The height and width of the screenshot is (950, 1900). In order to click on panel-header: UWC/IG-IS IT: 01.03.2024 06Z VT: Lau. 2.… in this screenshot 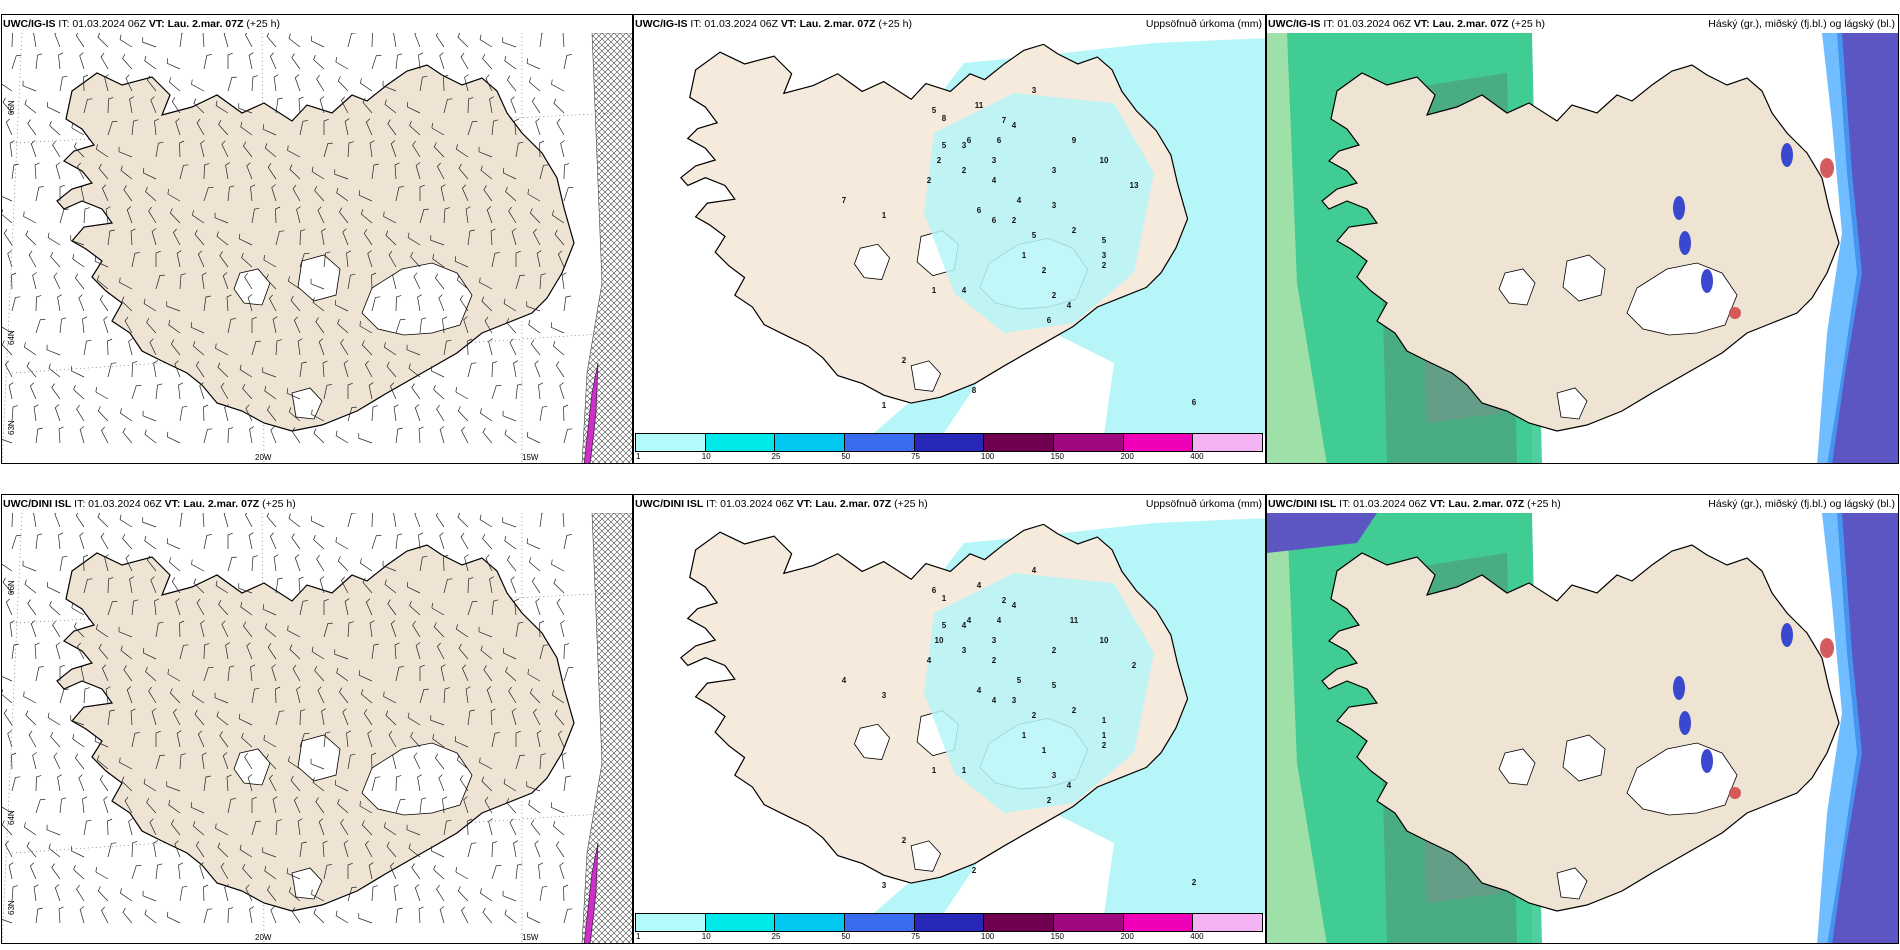, I will do `click(141, 24)`.